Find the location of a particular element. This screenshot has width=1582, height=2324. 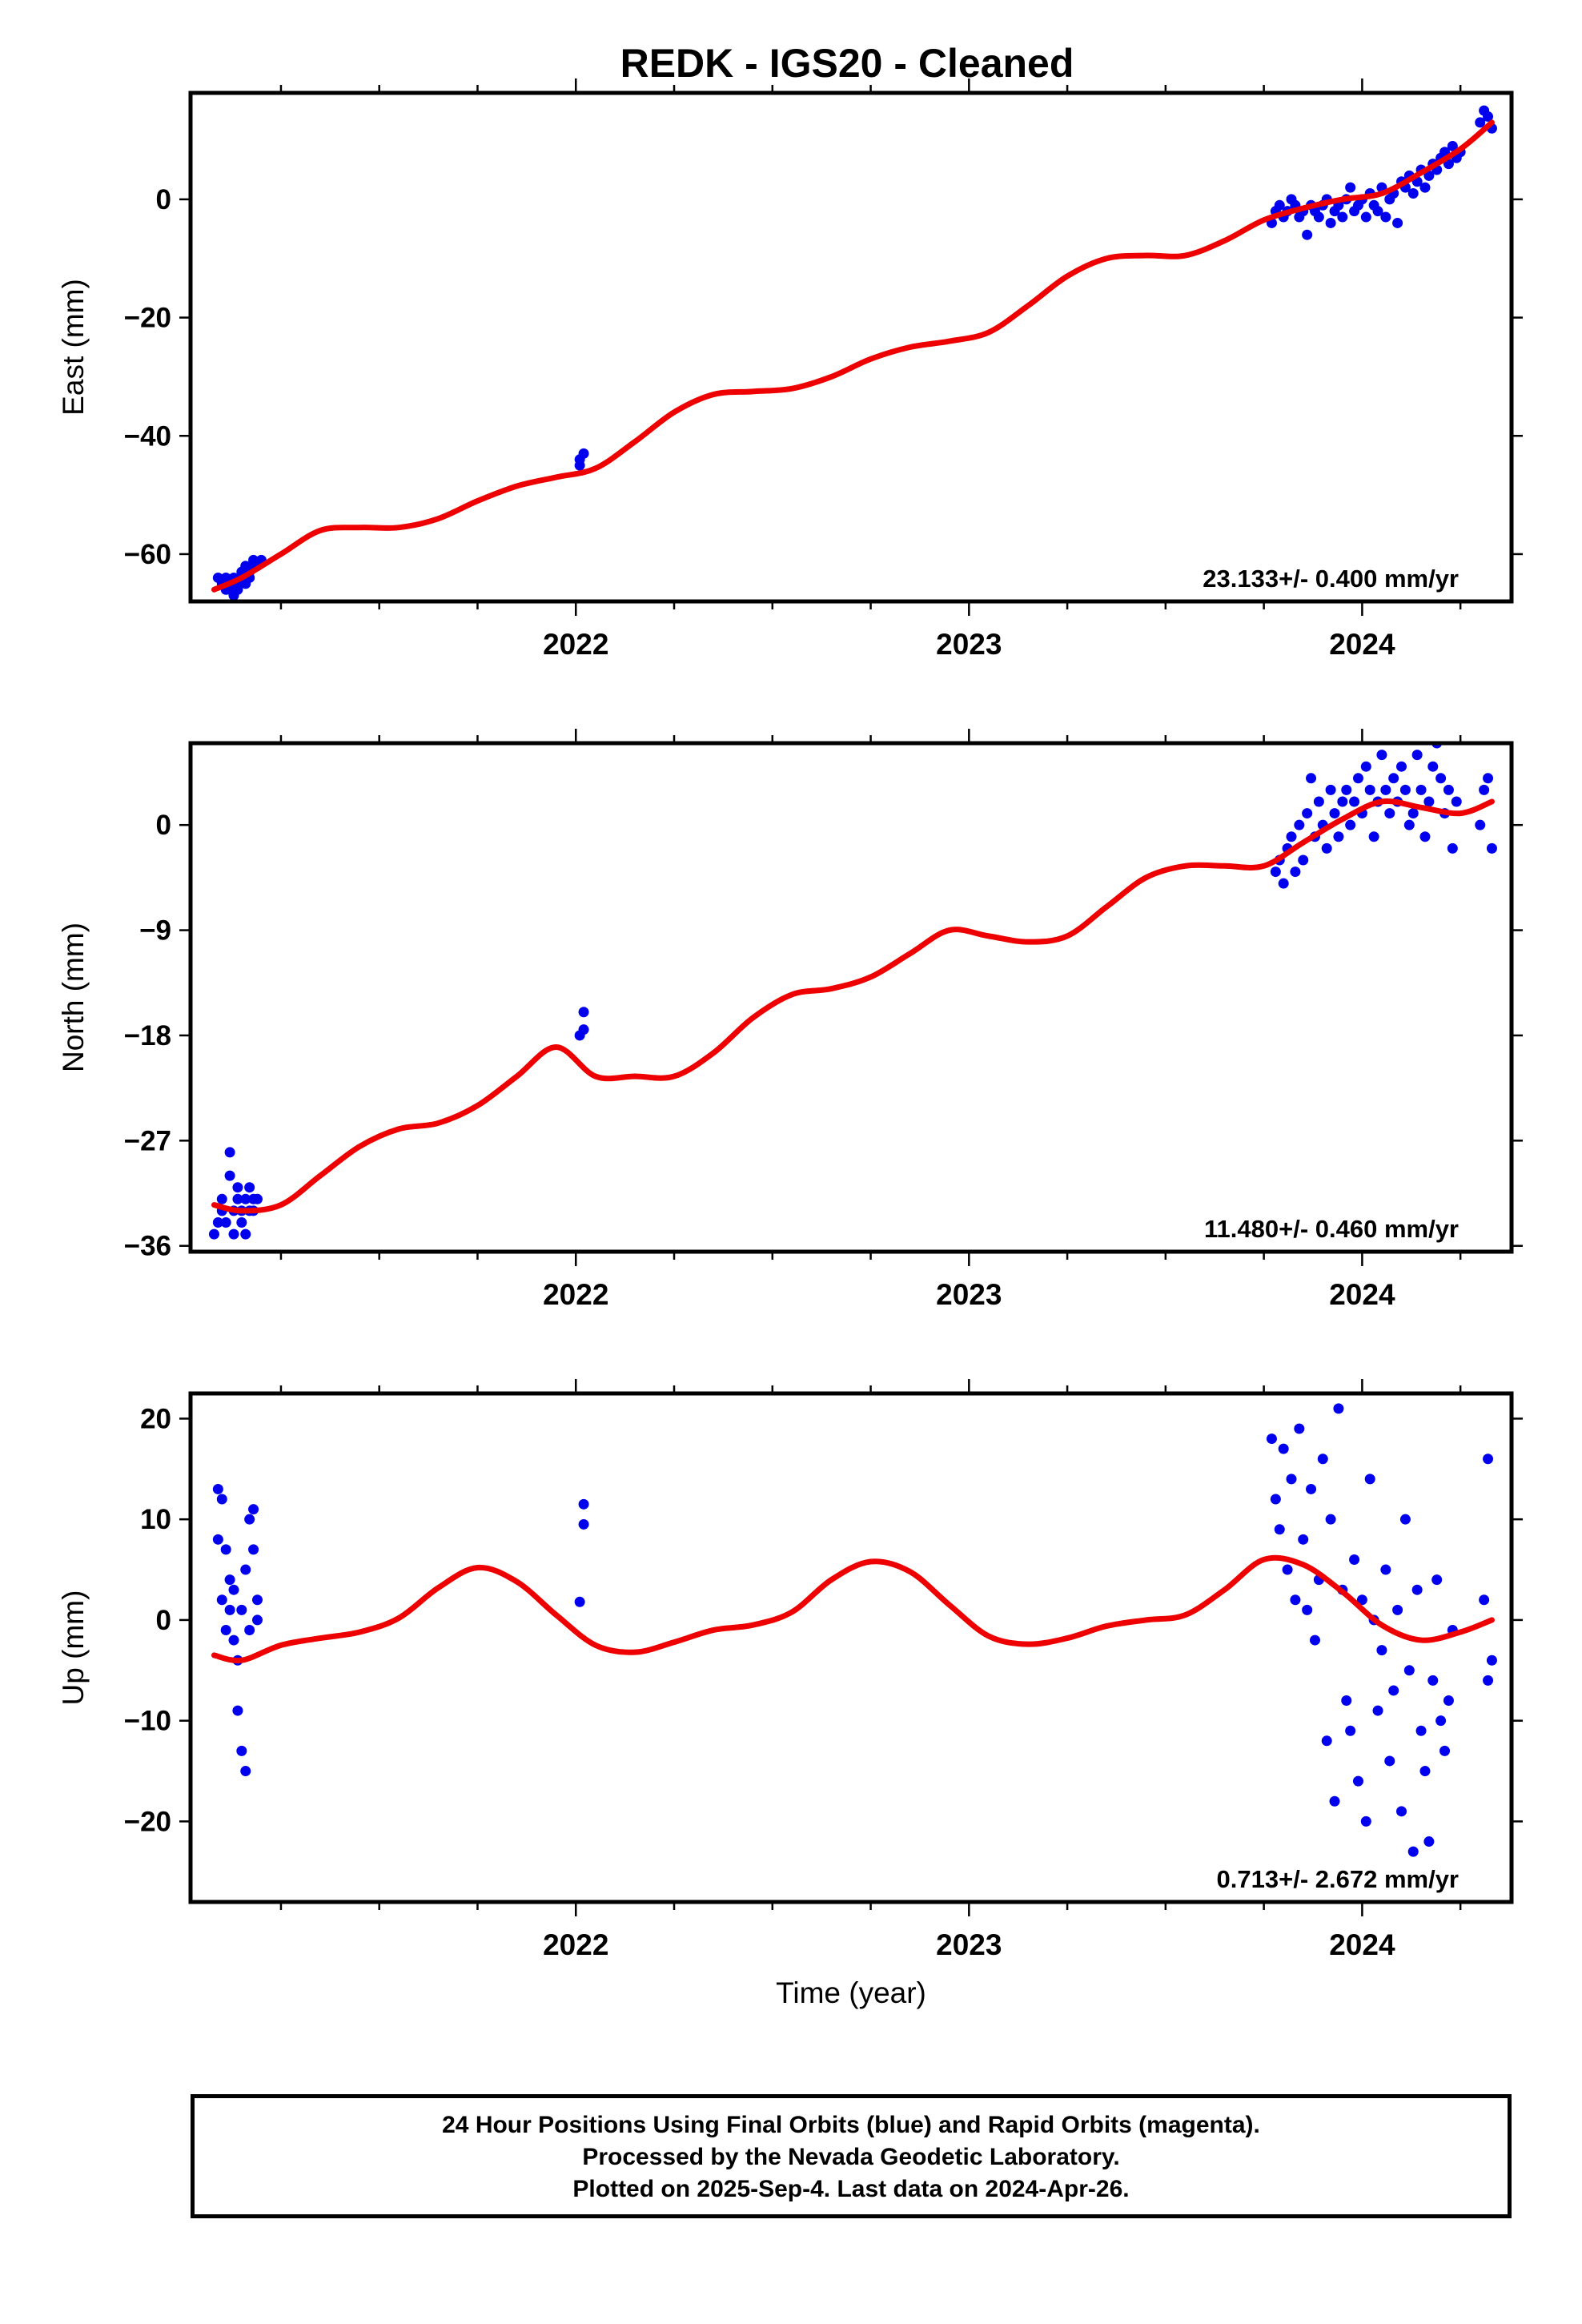

velocity-rate-label: 23.133+/- 0.400 mm/yr is located at coordinates (1331, 579).